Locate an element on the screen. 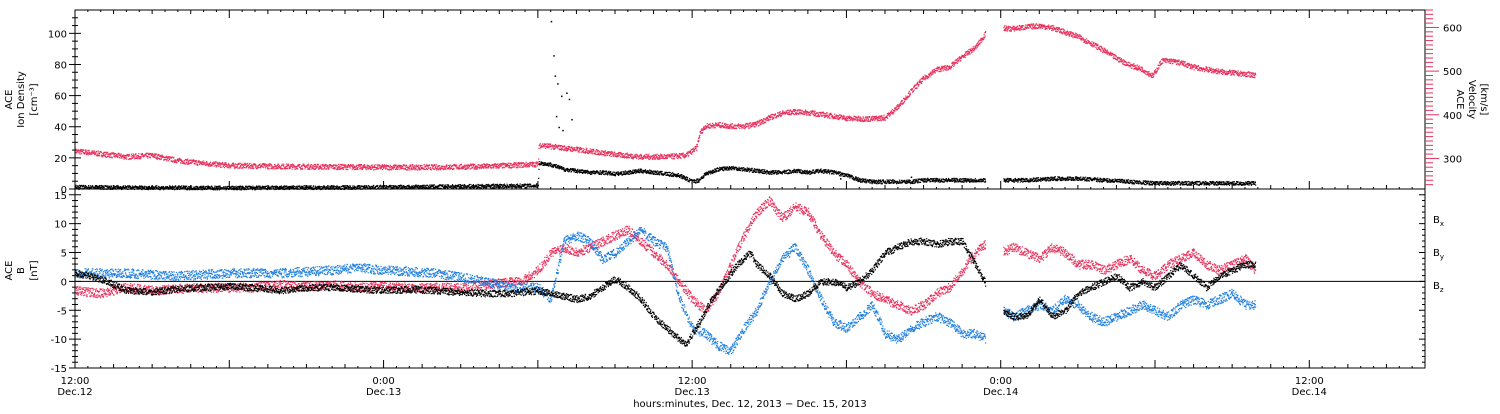  density-tick-label: 80 is located at coordinates (60, 65).